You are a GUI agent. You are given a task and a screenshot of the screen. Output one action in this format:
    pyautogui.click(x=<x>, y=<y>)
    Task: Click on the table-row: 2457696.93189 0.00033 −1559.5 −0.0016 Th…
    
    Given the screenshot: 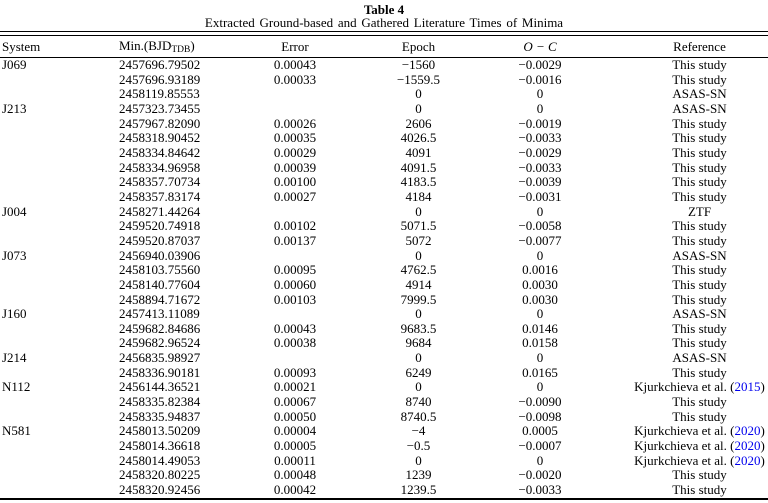 What is the action you would take?
    pyautogui.click(x=384, y=79)
    